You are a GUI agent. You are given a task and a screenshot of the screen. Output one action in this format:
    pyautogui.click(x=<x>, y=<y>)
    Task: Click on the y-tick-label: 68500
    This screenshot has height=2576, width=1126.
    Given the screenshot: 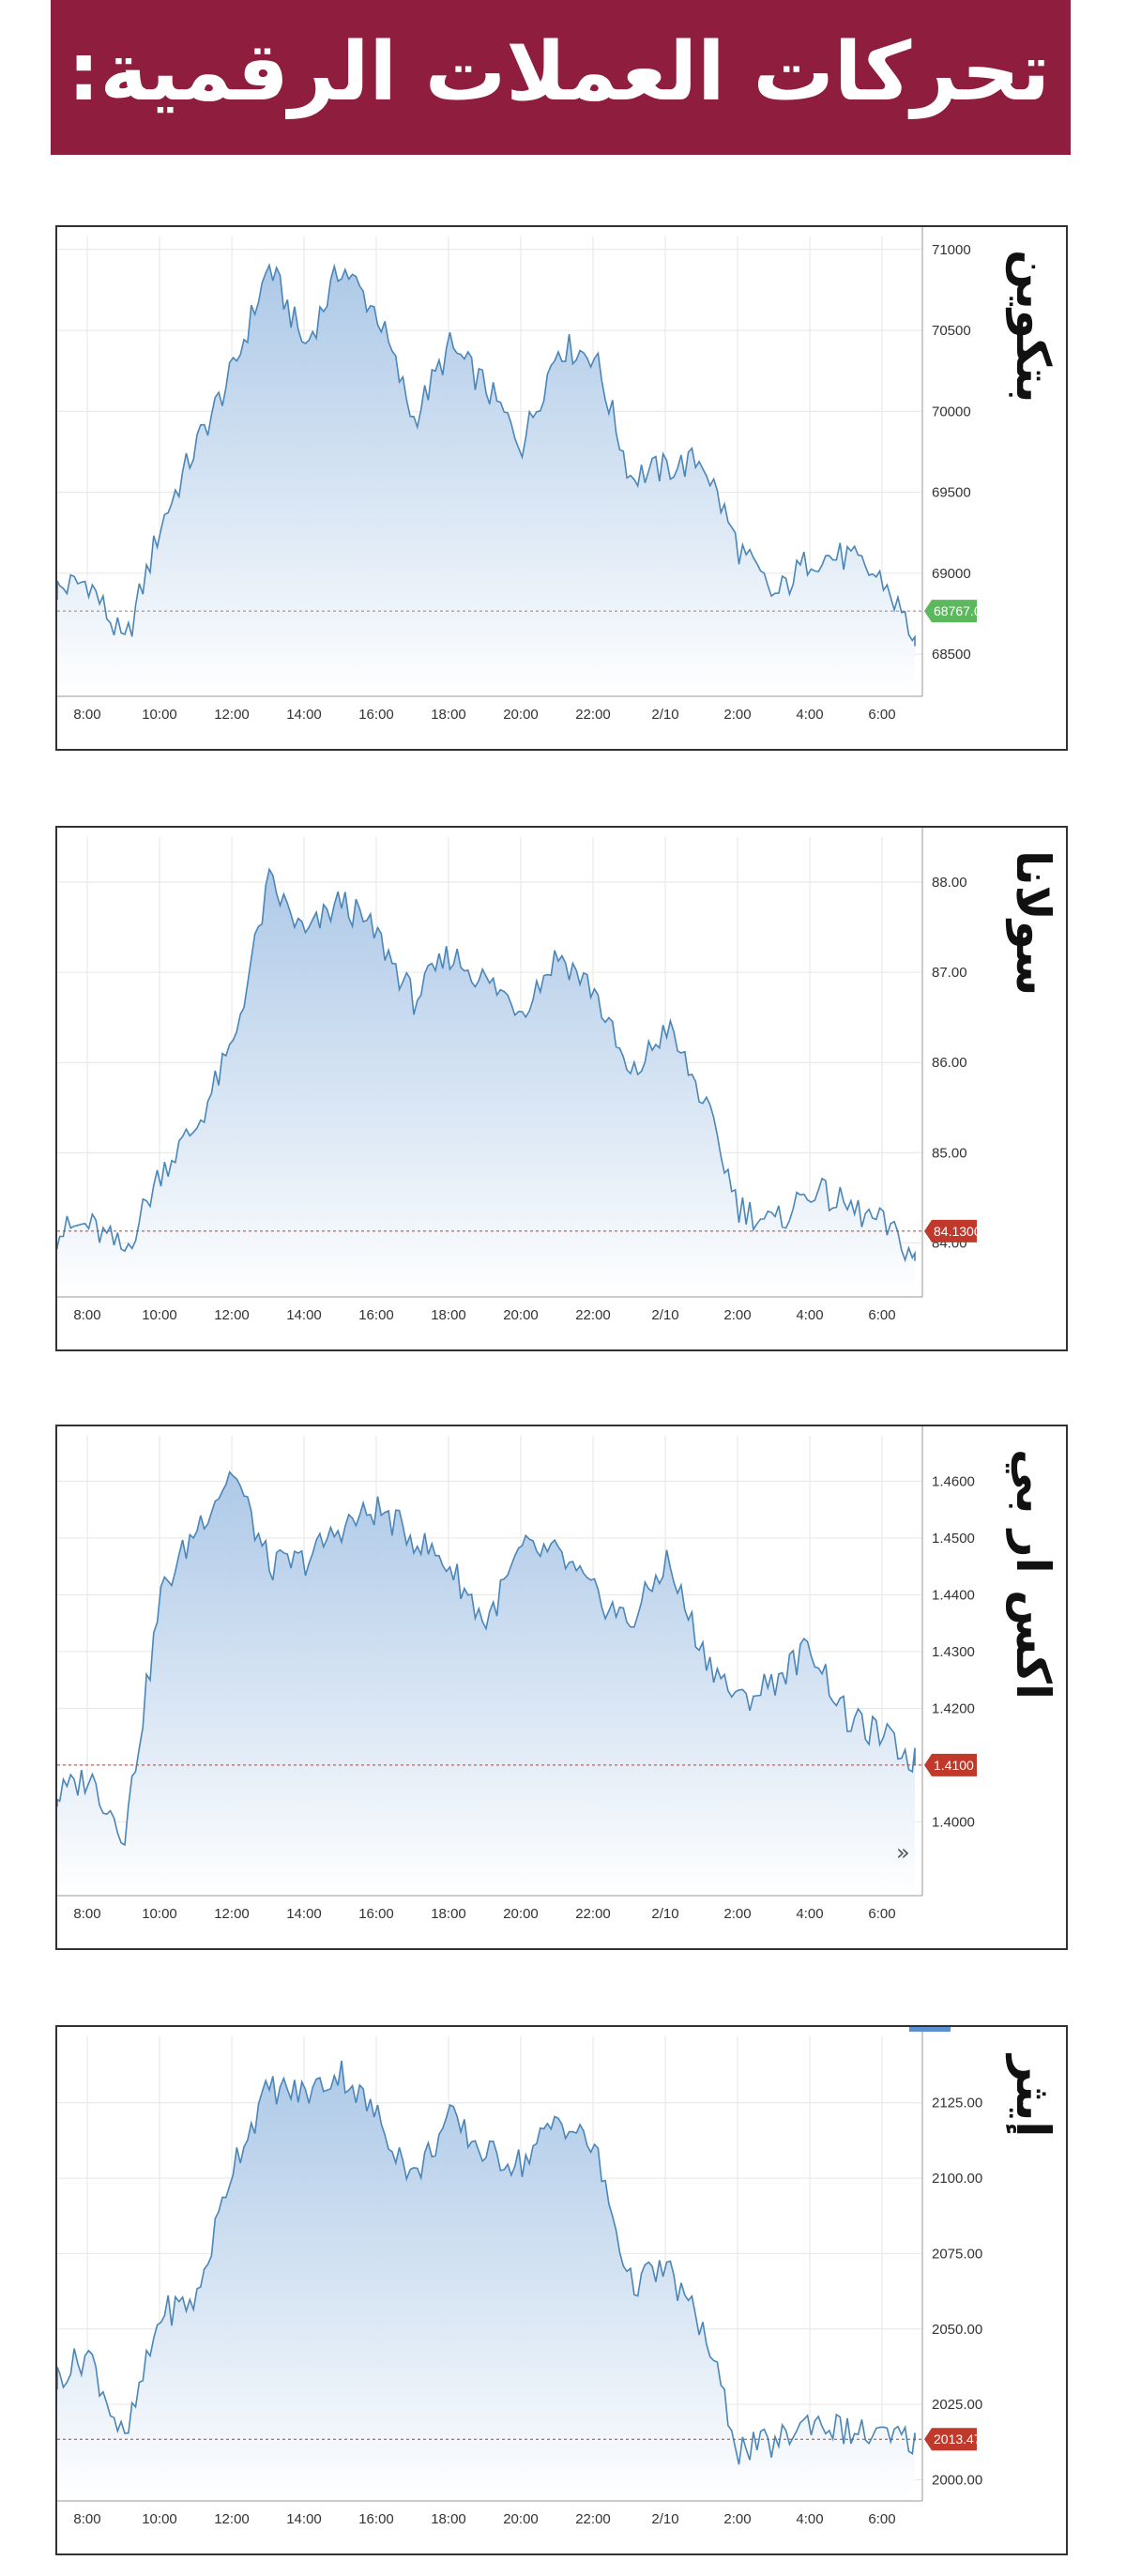 What is the action you would take?
    pyautogui.click(x=951, y=655)
    